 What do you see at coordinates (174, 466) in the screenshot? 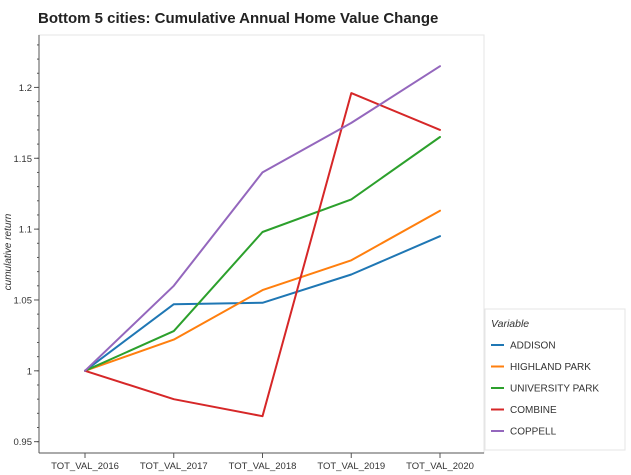
I see `x-tick-label: TOT_VAL_2017` at bounding box center [174, 466].